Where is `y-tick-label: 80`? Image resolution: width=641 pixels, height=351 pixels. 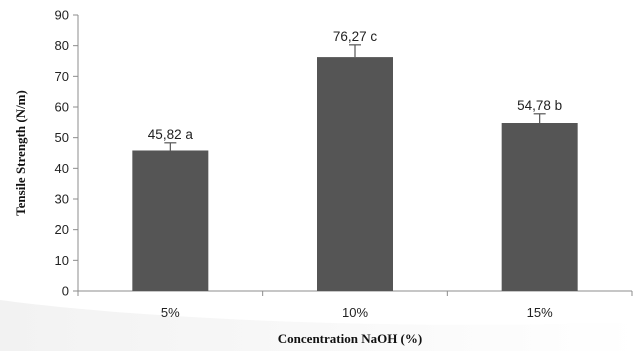
y-tick-label: 80 is located at coordinates (62, 45).